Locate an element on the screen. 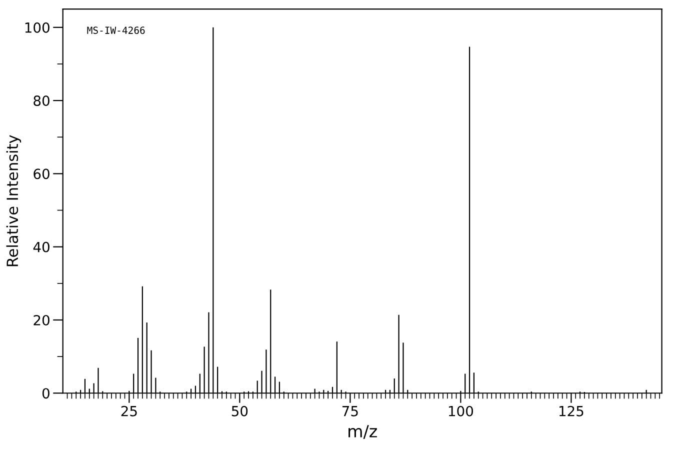  y-tick-label: 40 is located at coordinates (41, 247).